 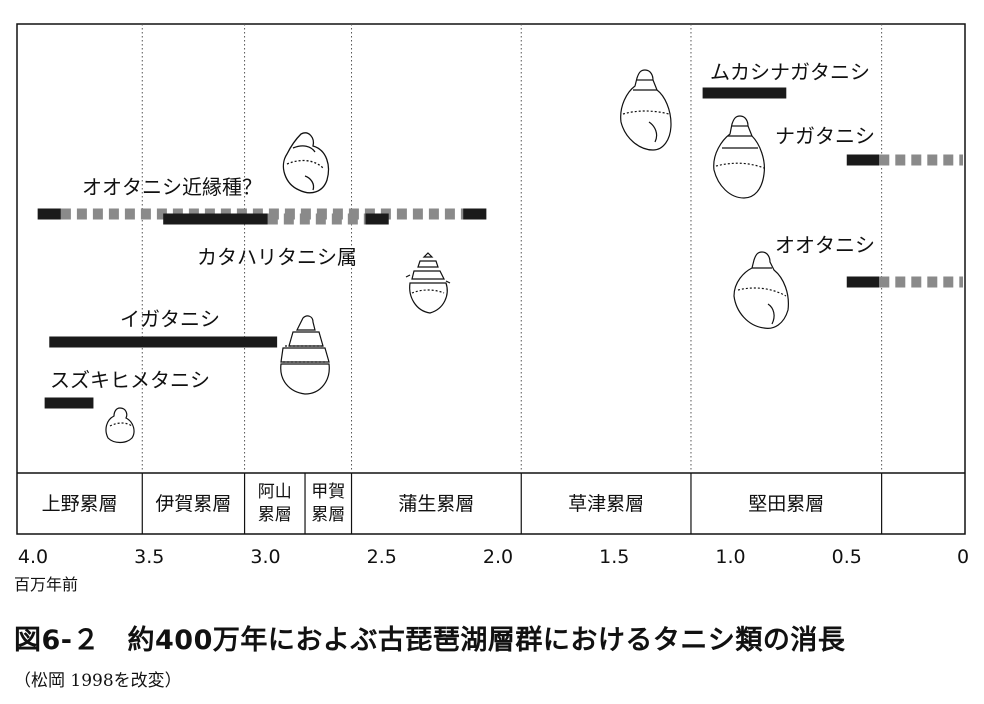 I want to click on small-shell-icon, so click(x=120, y=425).